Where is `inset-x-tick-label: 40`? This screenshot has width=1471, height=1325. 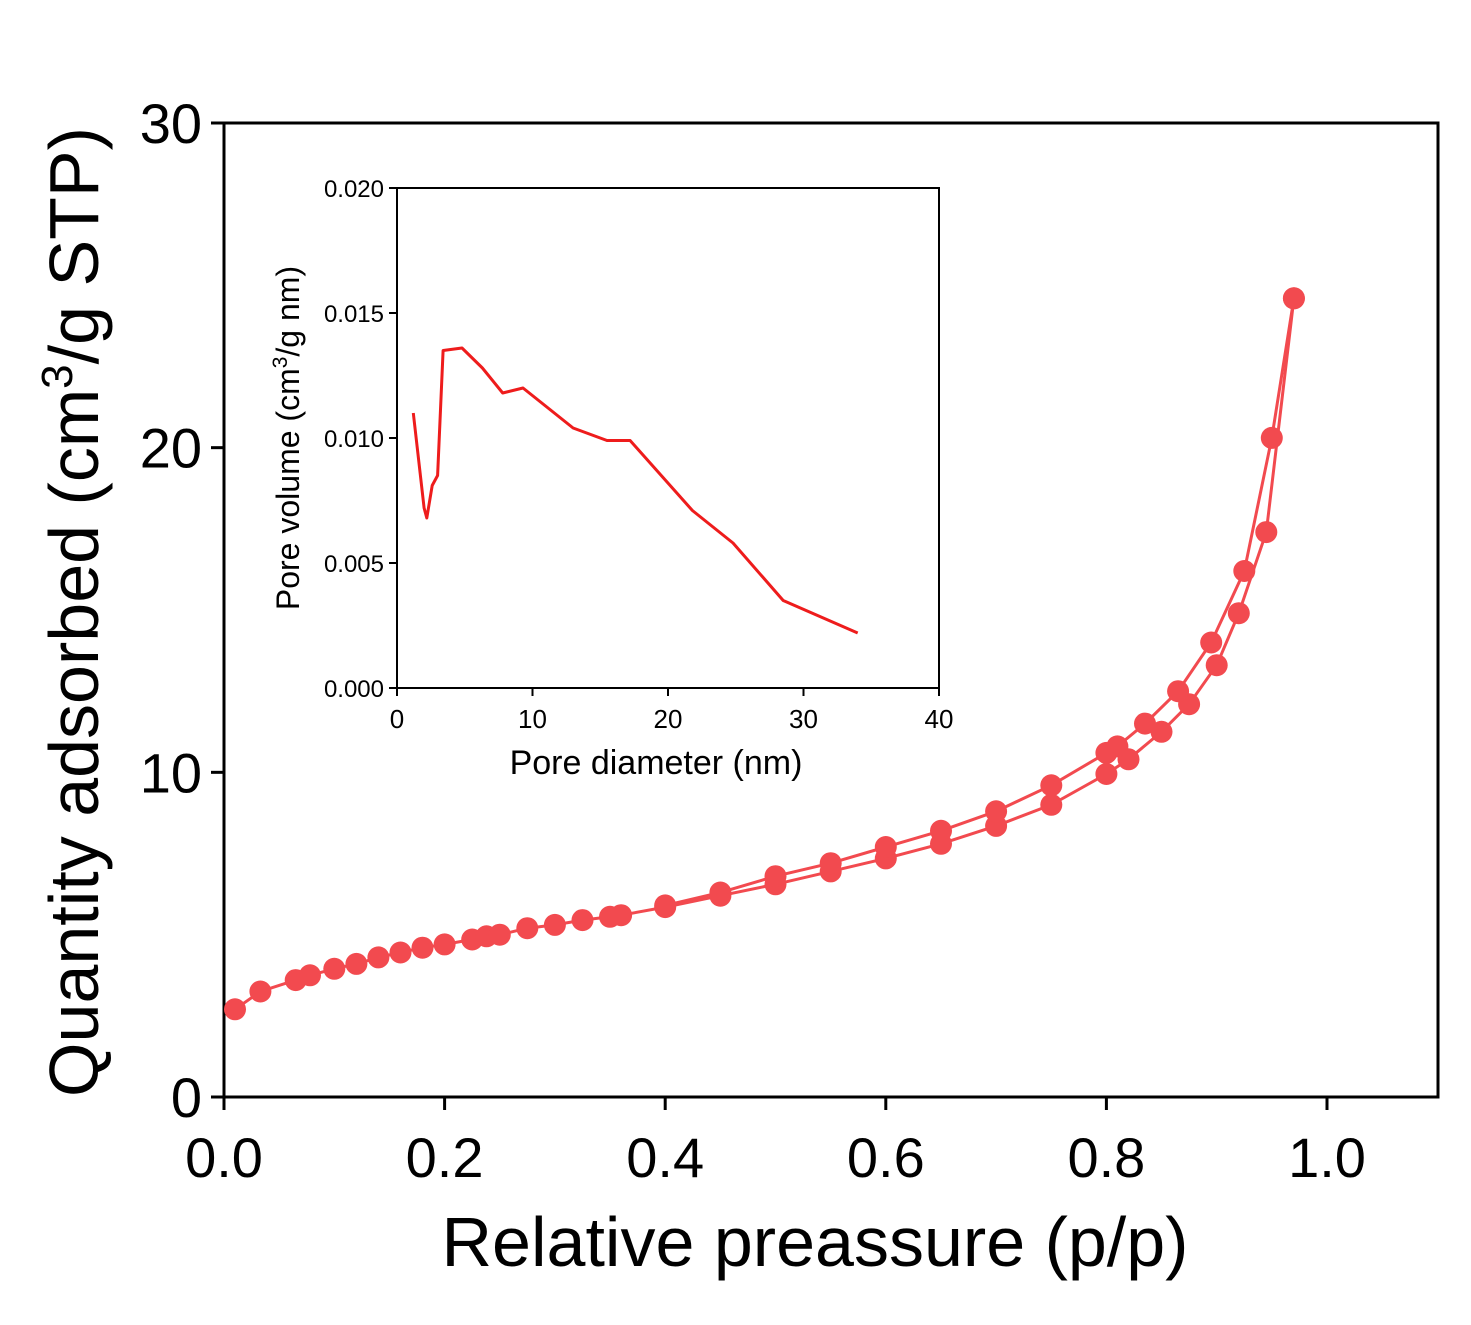 inset-x-tick-label: 40 is located at coordinates (939, 719).